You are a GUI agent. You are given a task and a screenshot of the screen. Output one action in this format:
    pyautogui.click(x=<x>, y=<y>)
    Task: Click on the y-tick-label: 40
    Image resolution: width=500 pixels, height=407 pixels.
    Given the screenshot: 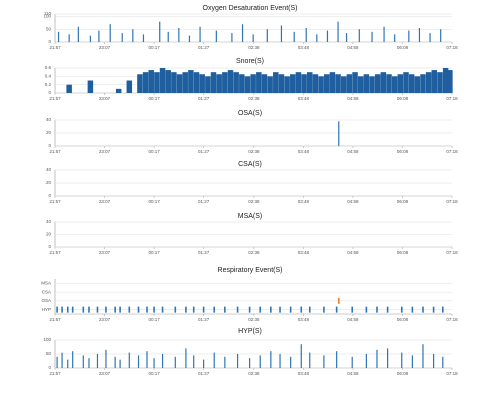 What is the action you would take?
    pyautogui.click(x=49, y=221)
    